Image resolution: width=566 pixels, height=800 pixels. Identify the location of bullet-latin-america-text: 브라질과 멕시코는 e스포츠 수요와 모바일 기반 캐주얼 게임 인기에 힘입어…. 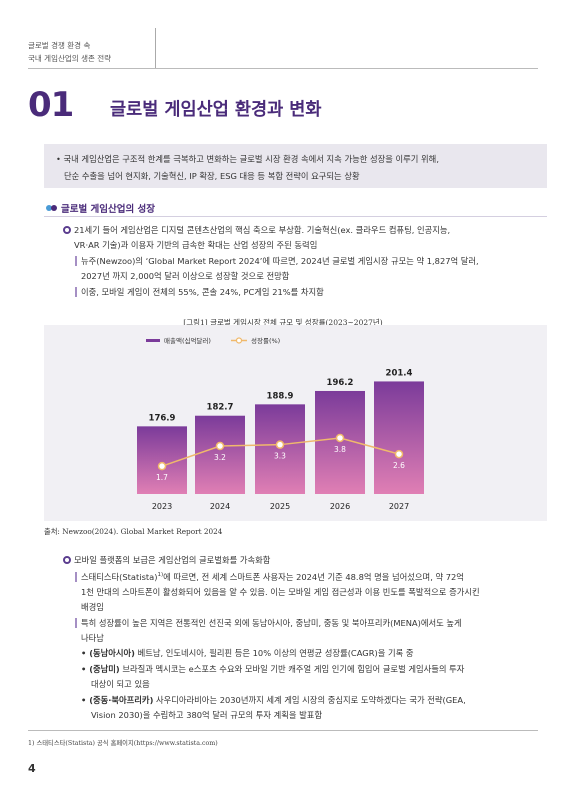
(292, 669).